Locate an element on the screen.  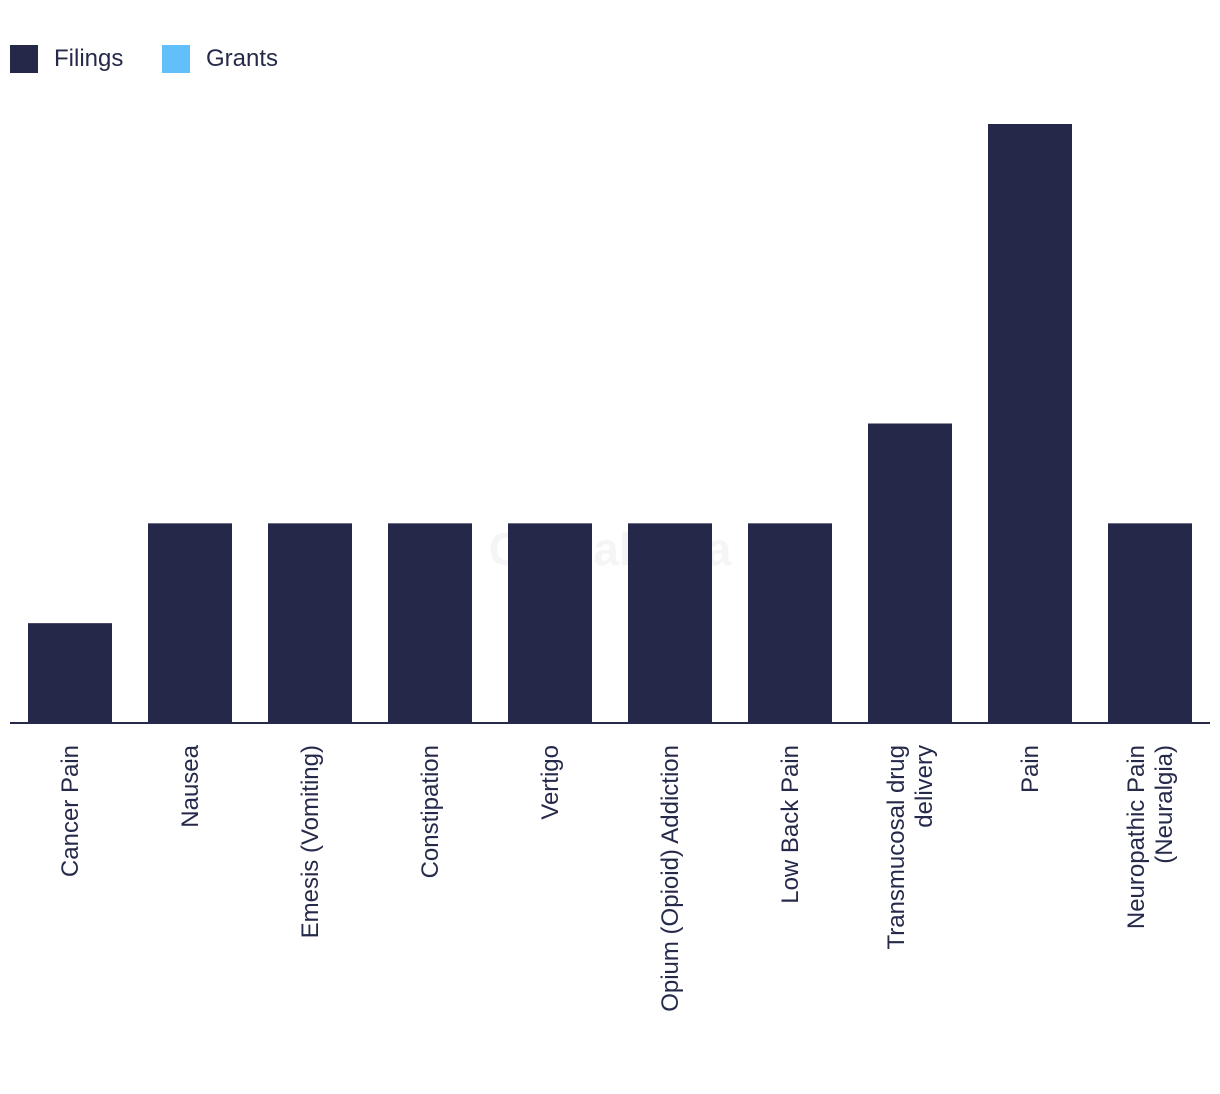
x-tick-label-line: Opium (Opioid) Addiction is located at coordinates (670, 878).